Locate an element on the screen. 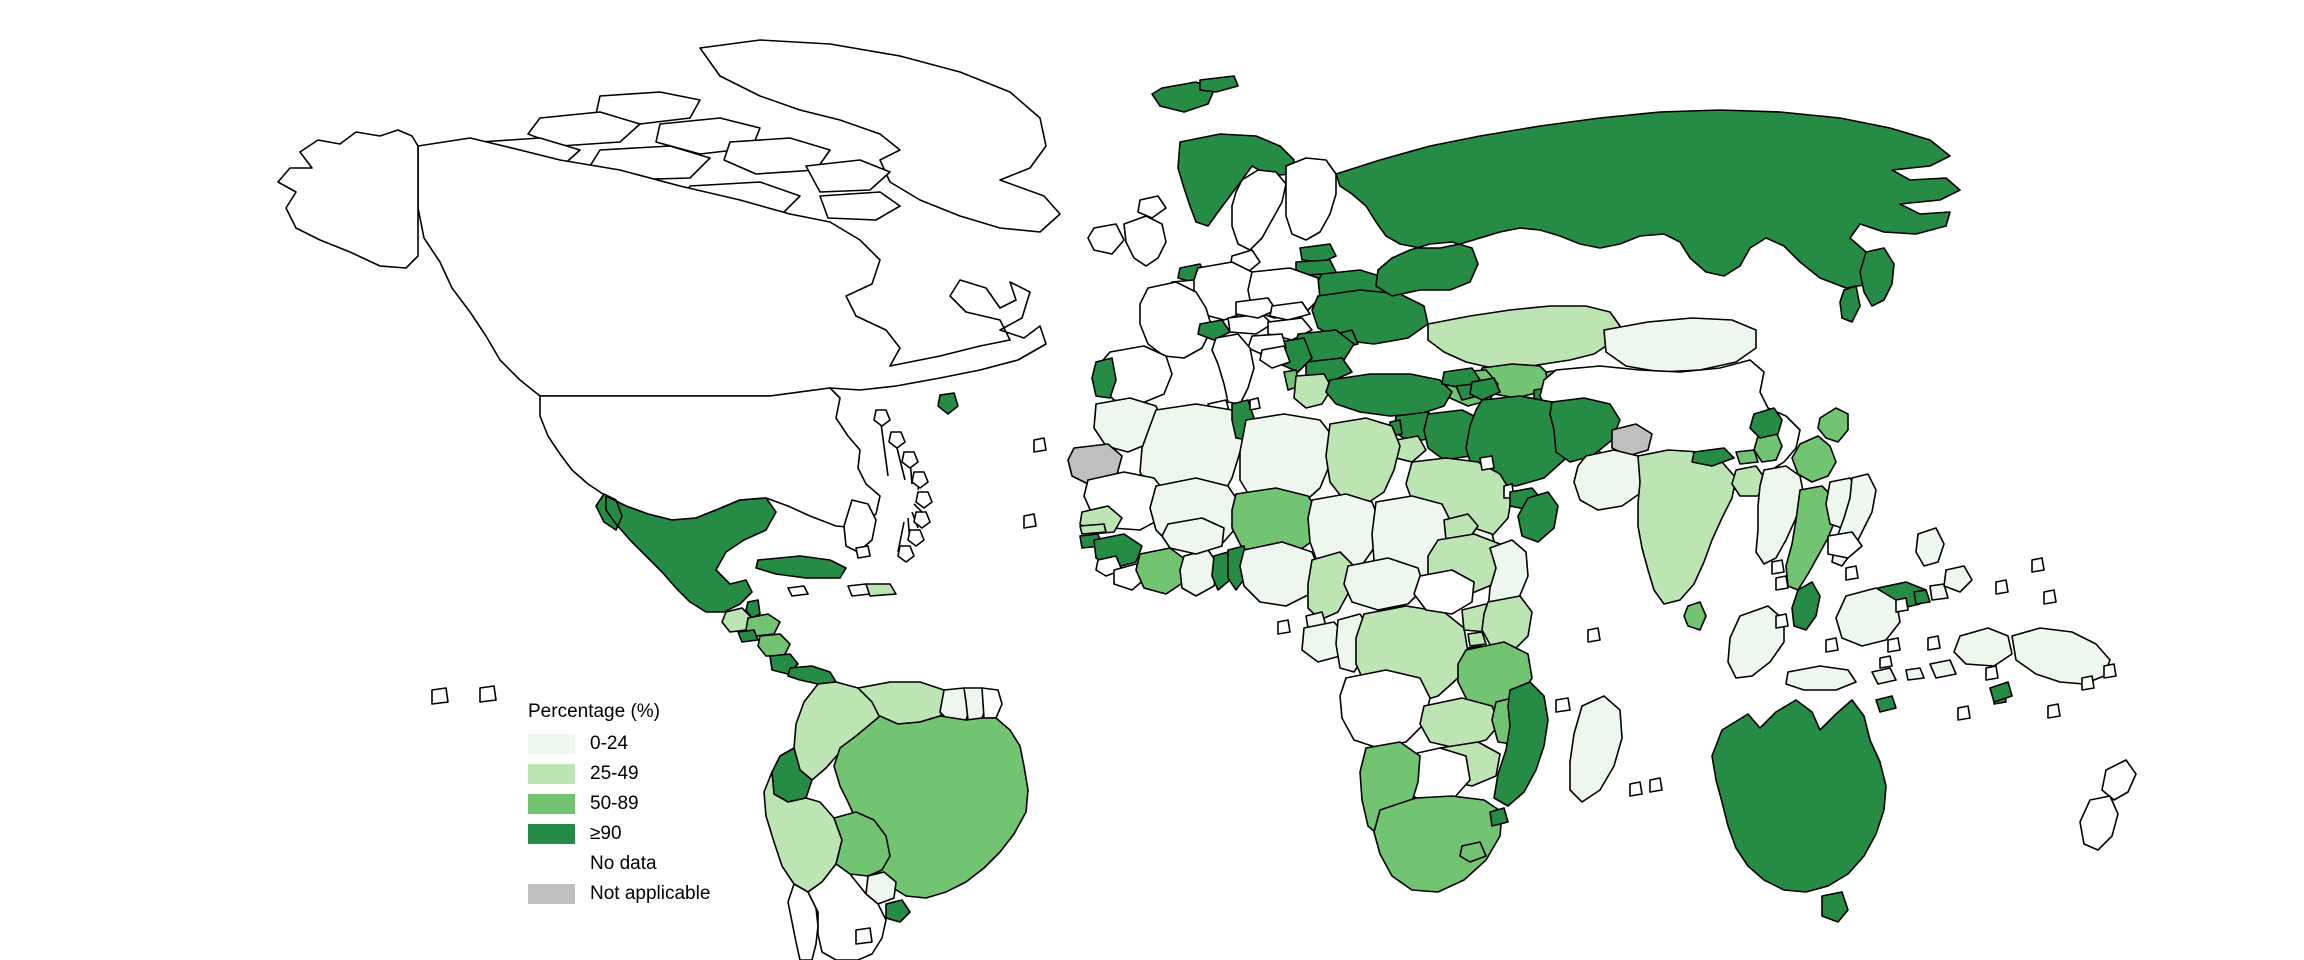 Image resolution: width=2304 pixels, height=960 pixels. country-madagascar is located at coordinates (1596, 749).